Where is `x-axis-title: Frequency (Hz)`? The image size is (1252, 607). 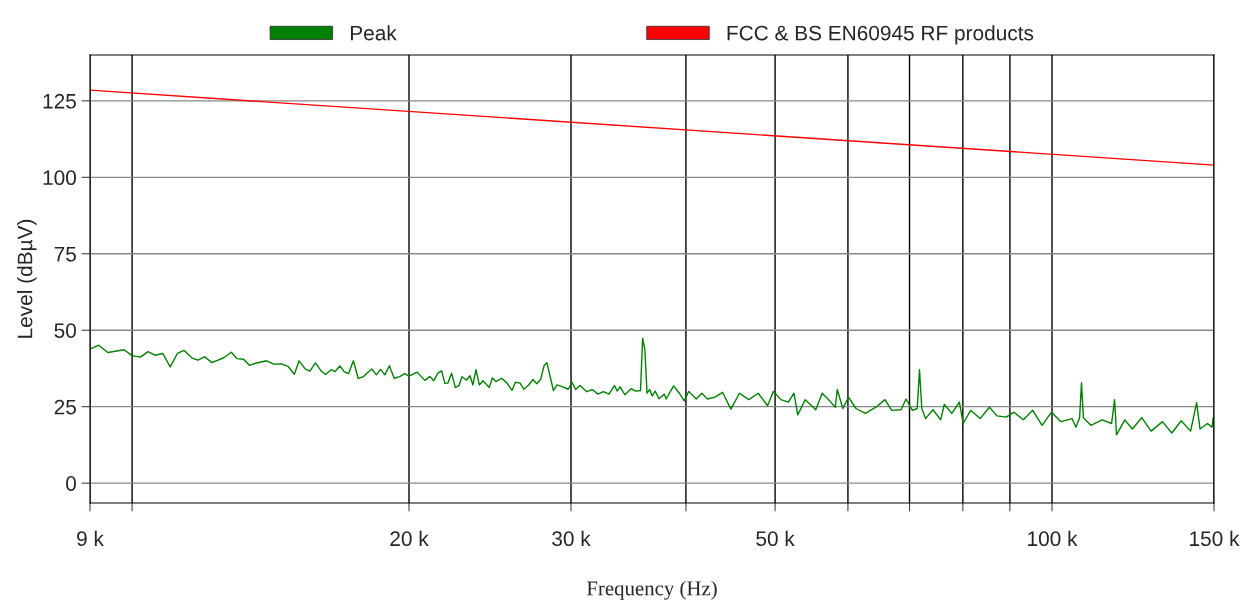 x-axis-title: Frequency (Hz) is located at coordinates (651, 590).